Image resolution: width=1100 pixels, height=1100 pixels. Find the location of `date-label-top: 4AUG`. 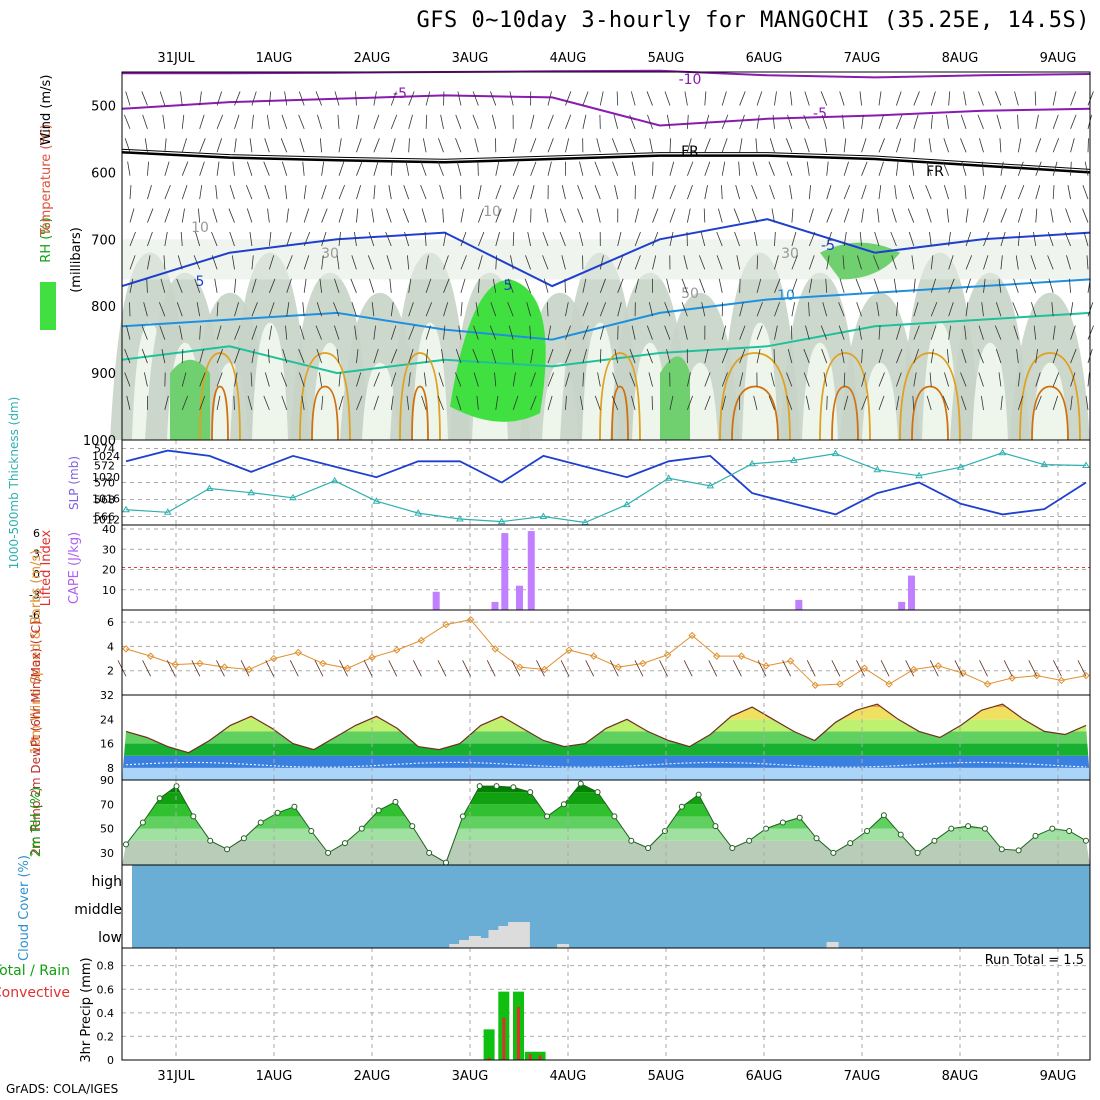

date-label-top: 4AUG is located at coordinates (568, 58).